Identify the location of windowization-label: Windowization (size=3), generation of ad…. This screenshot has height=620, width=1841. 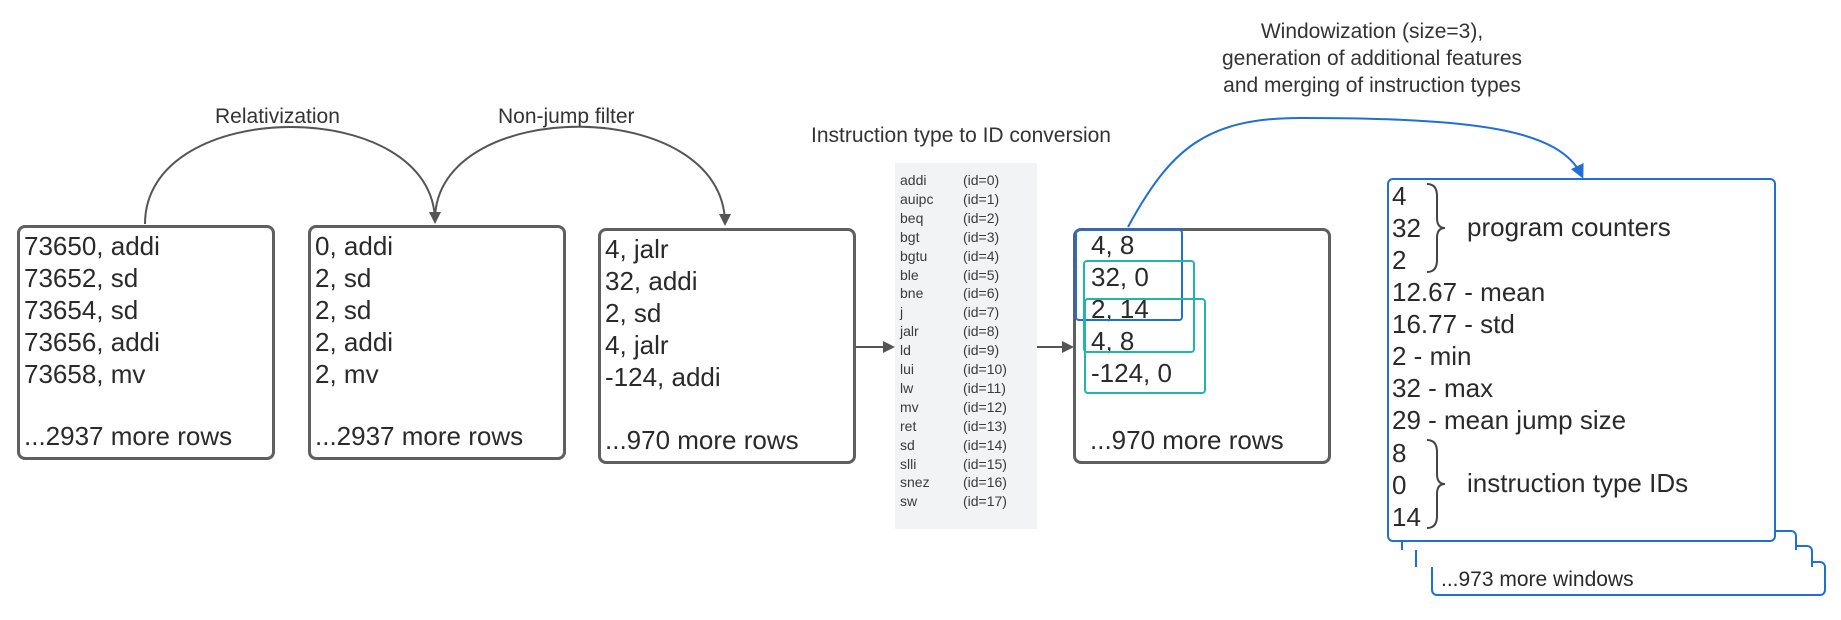
(1372, 58).